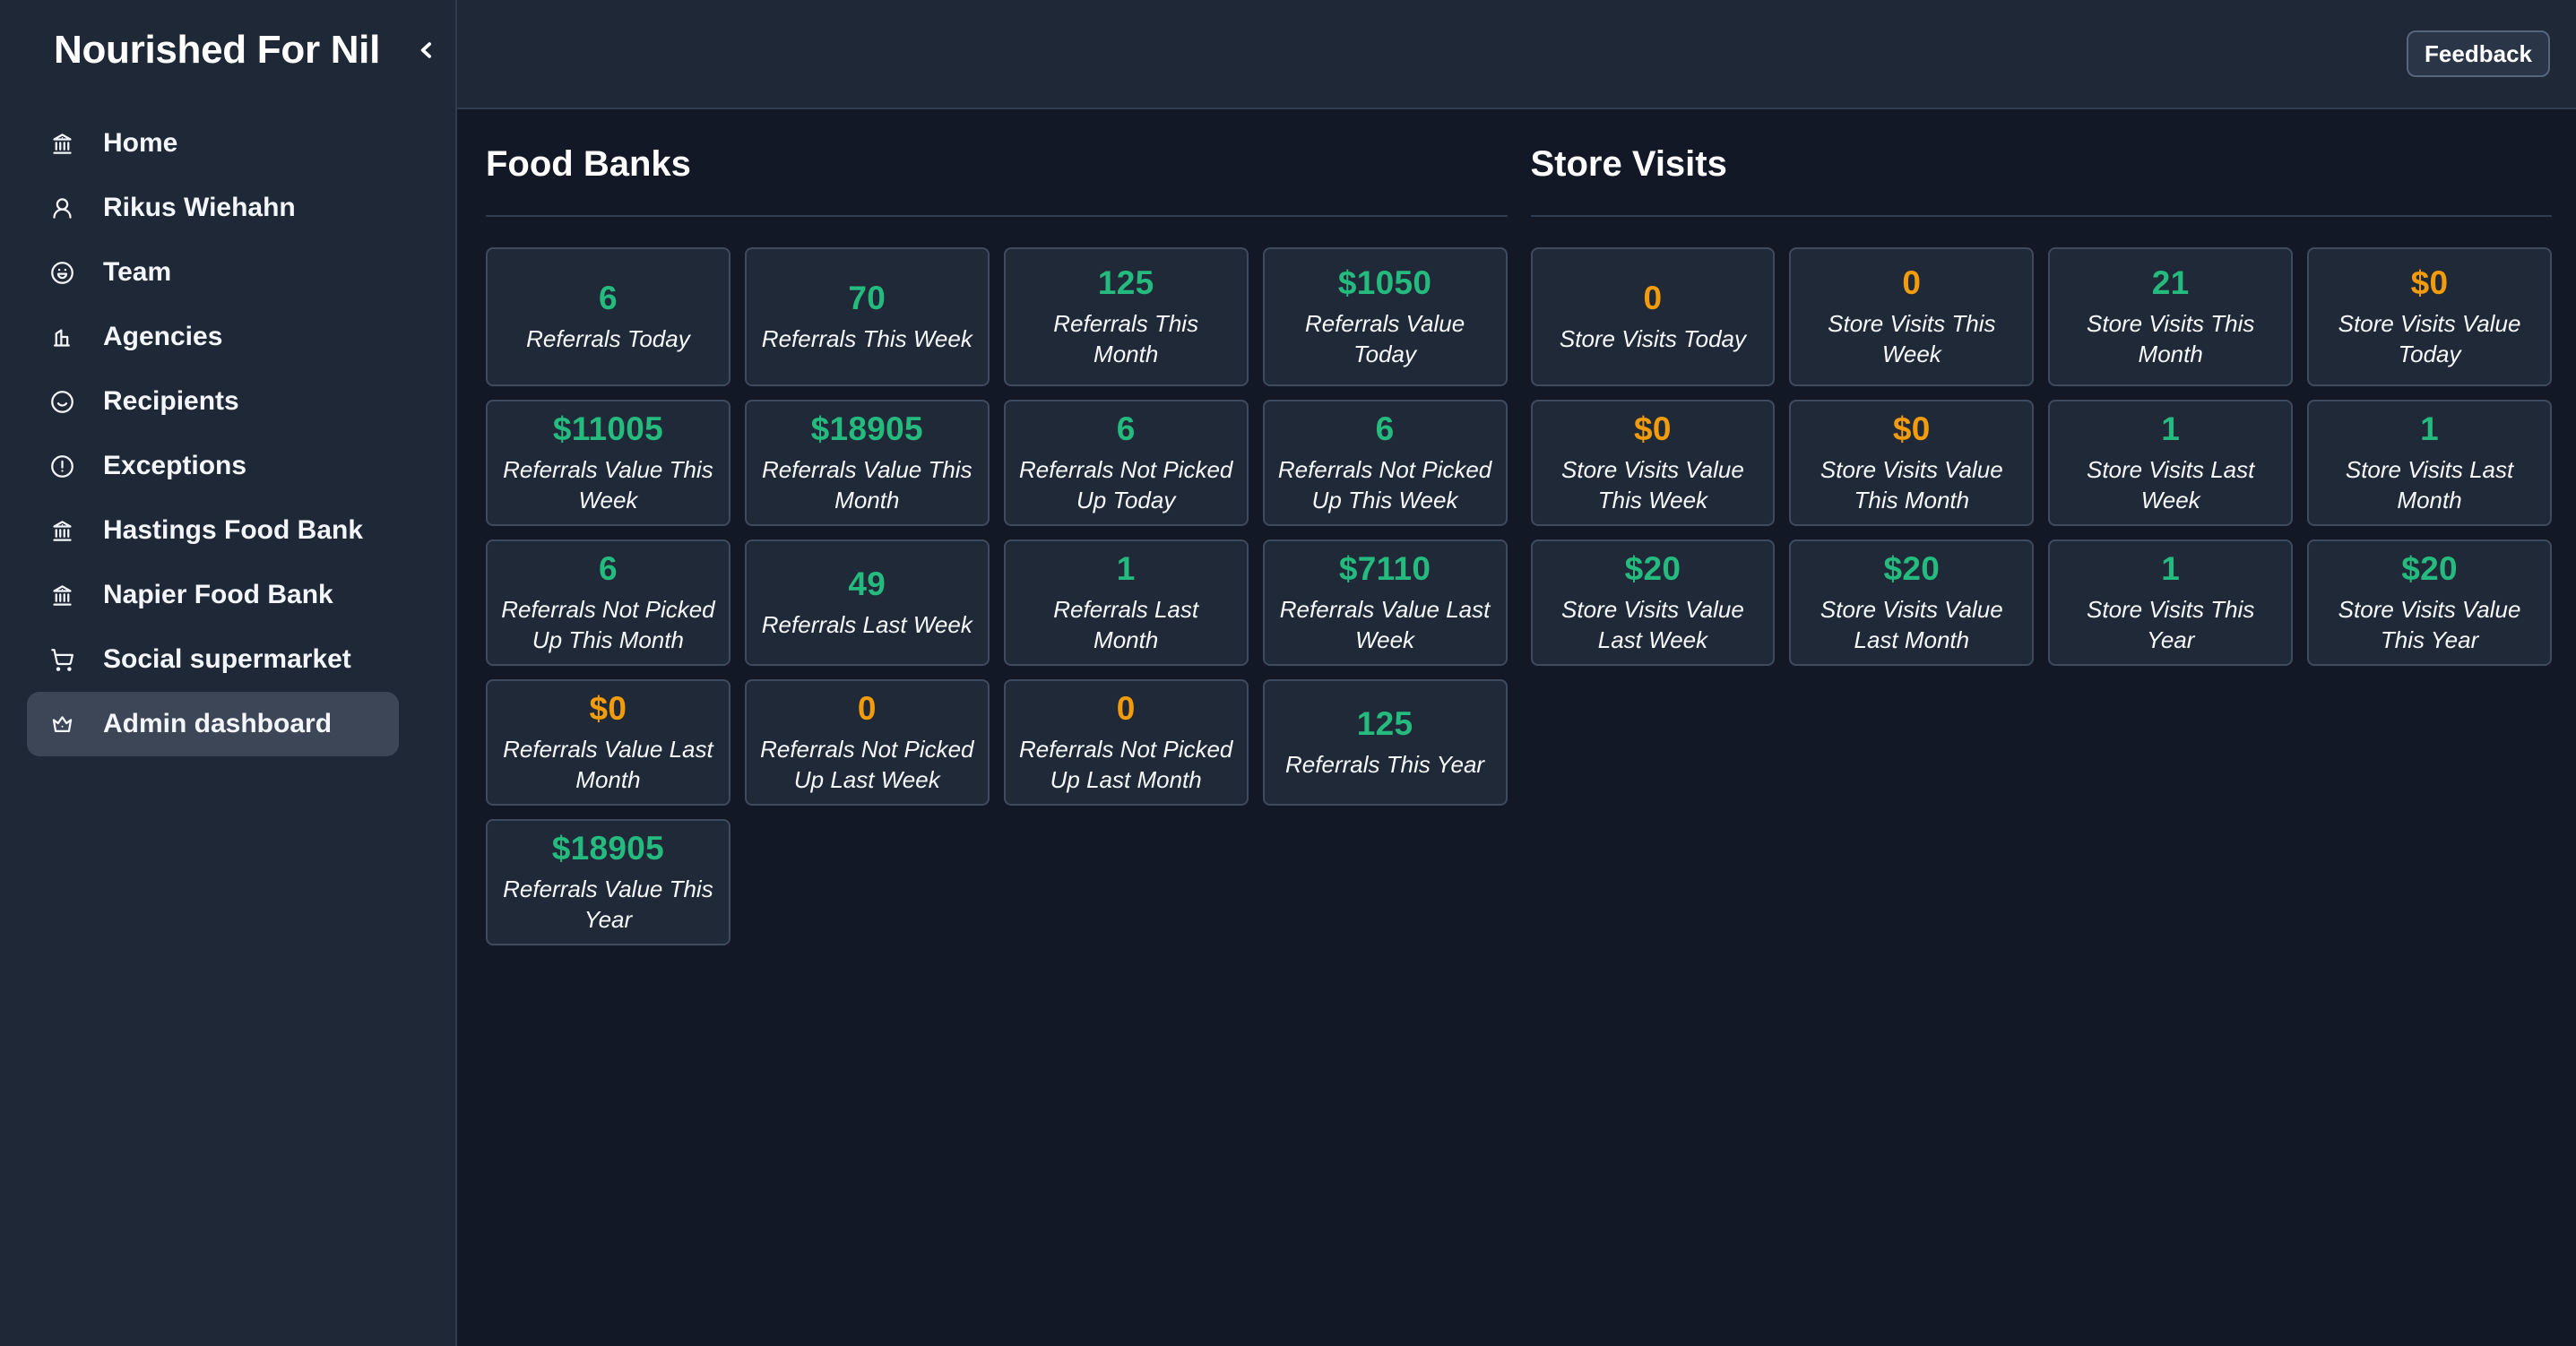  Describe the element at coordinates (866, 338) in the screenshot. I see `stat-label: Referrals This Week` at that location.